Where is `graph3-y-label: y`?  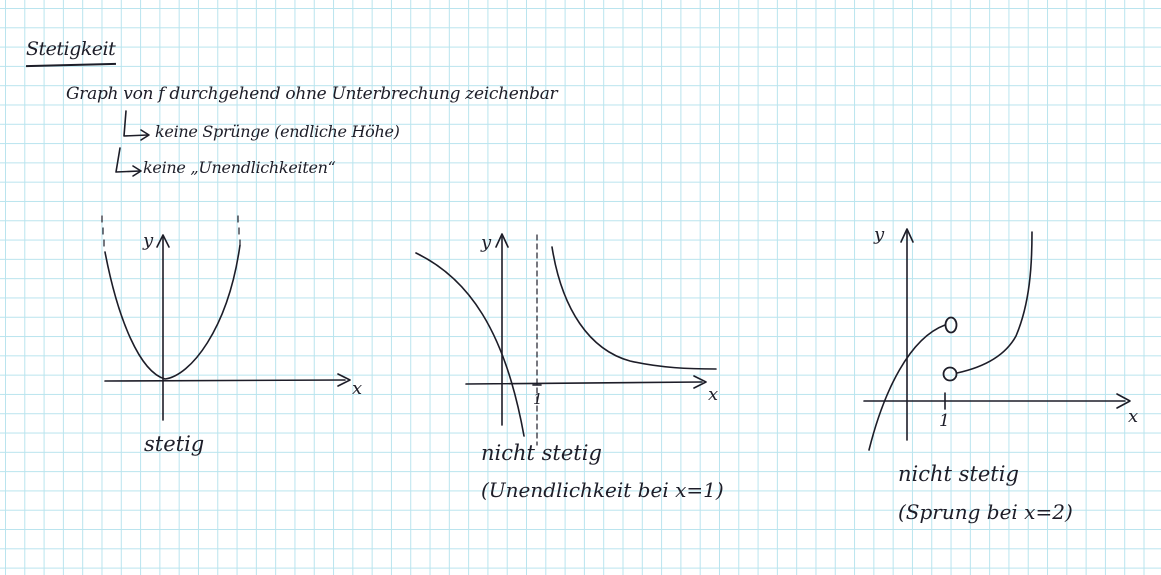
graph3-y-label: y is located at coordinates (879, 234).